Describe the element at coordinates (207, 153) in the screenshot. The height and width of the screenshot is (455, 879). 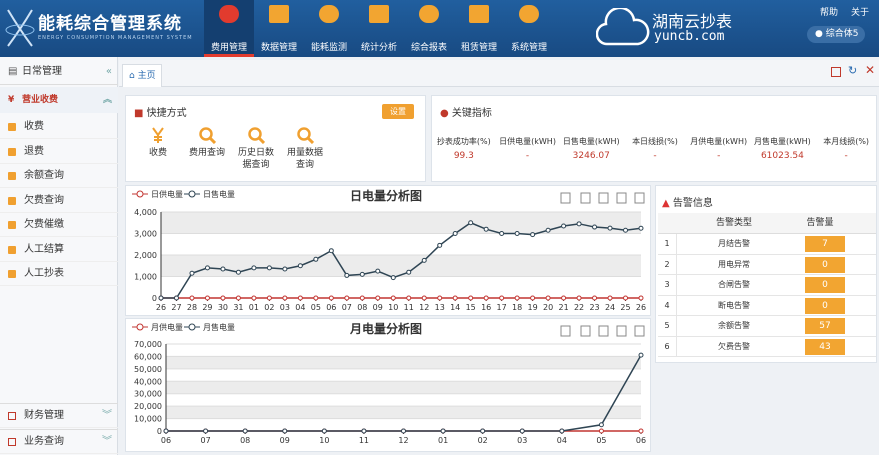
I see `quick-item: 费用查询` at that location.